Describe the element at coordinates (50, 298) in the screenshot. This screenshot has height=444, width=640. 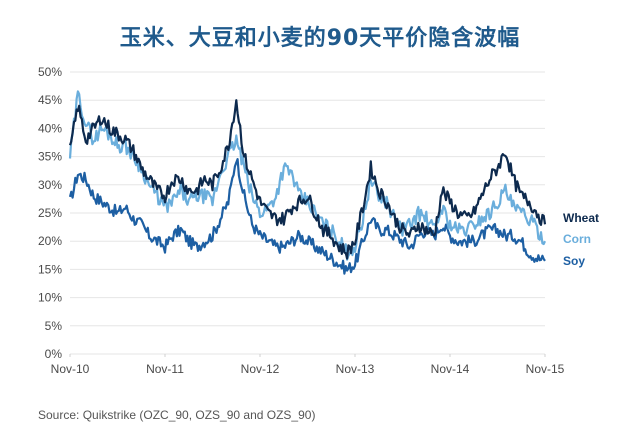
I see `y-tick-label: 10%` at that location.